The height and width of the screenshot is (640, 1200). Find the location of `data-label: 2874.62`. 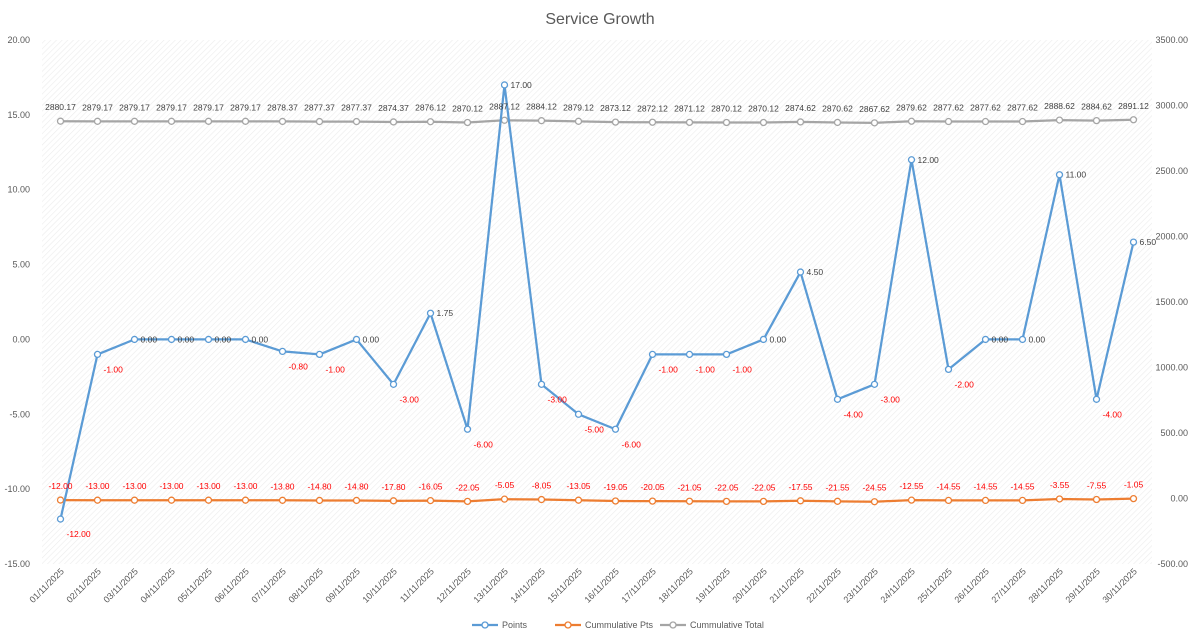

data-label: 2874.62 is located at coordinates (800, 108).